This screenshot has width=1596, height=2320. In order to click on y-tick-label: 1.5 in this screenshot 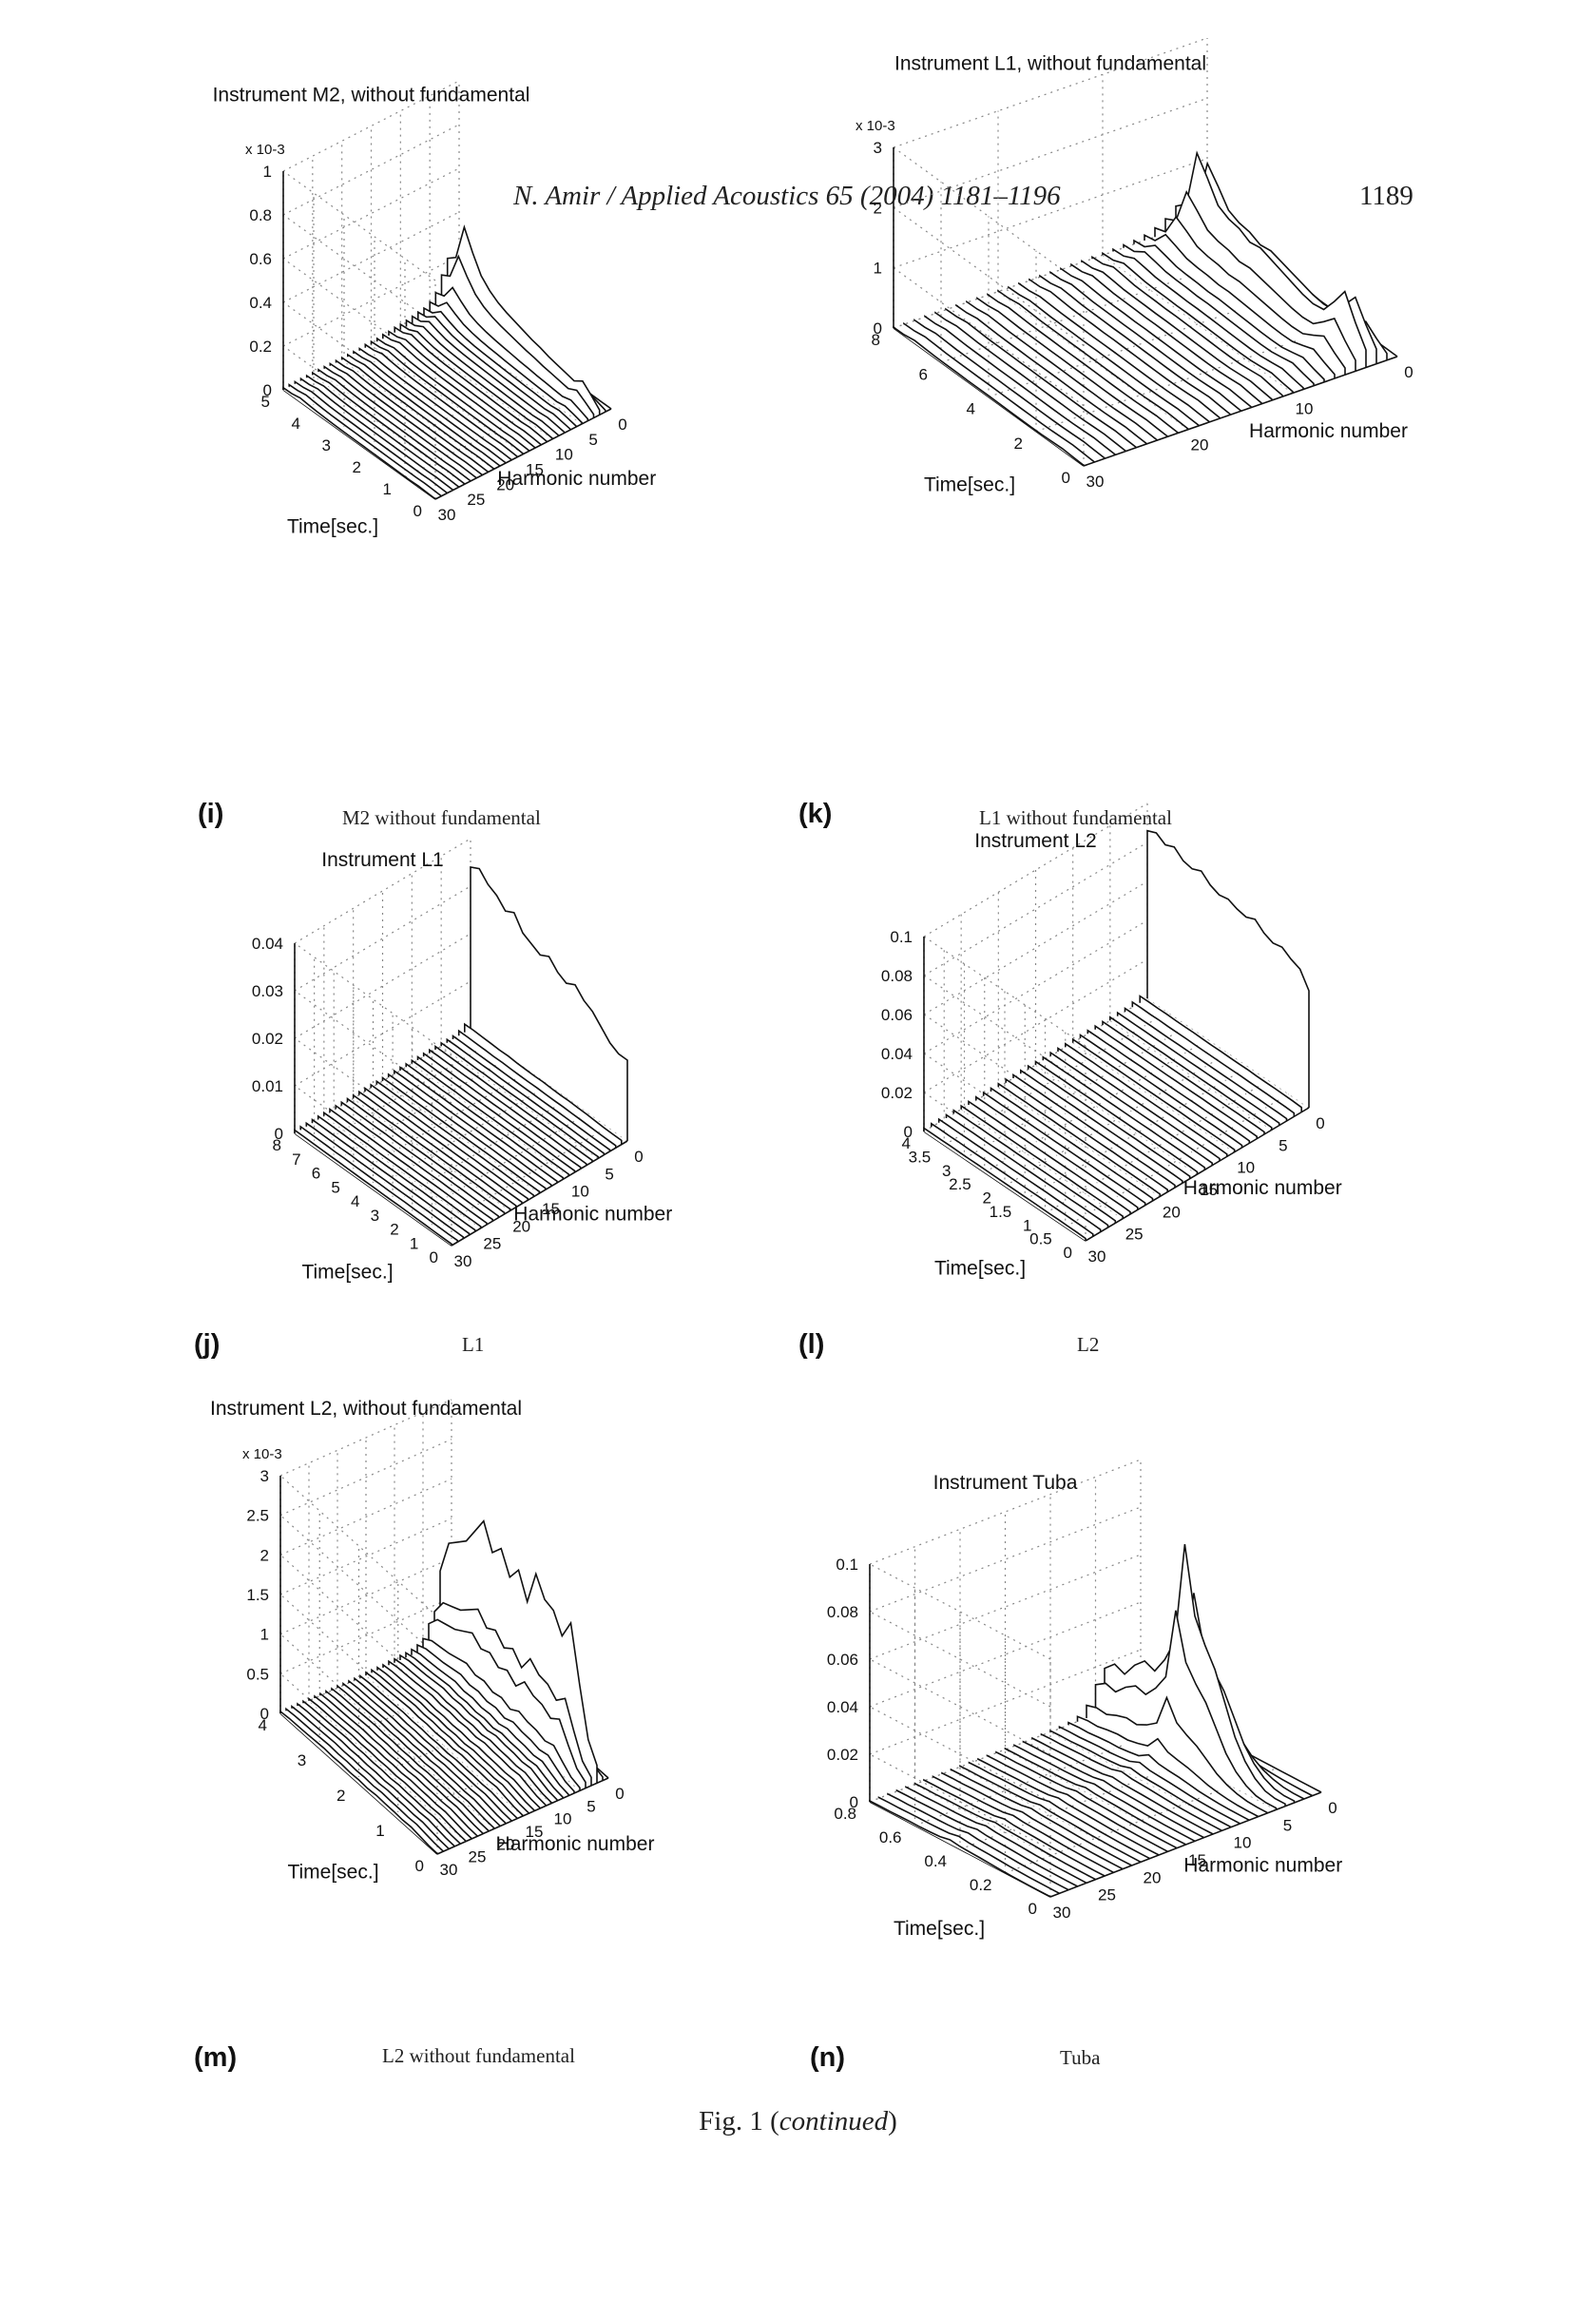, I will do `click(1001, 1212)`.